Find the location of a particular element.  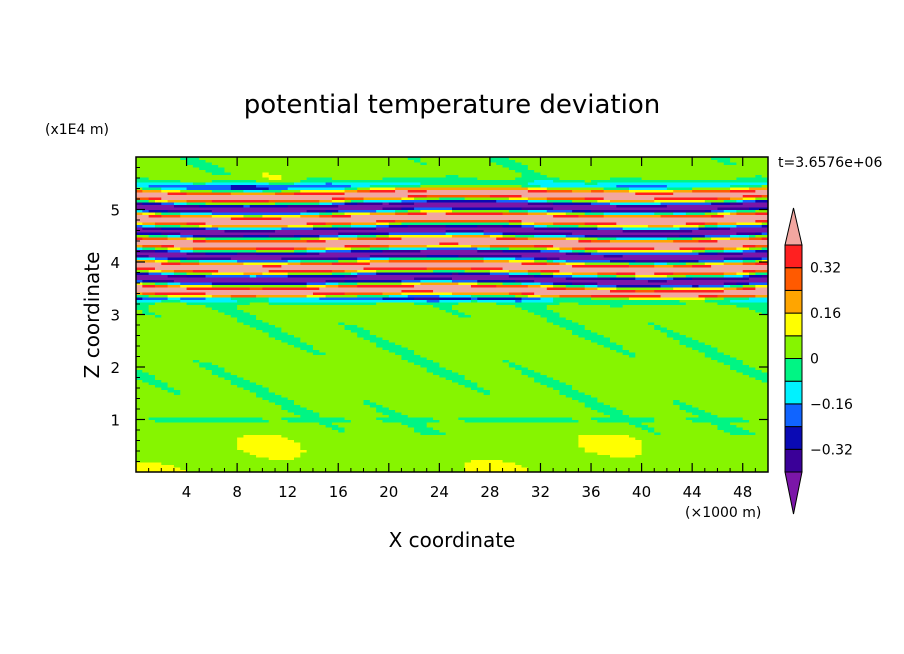

colorbar-swatch is located at coordinates (793, 392).